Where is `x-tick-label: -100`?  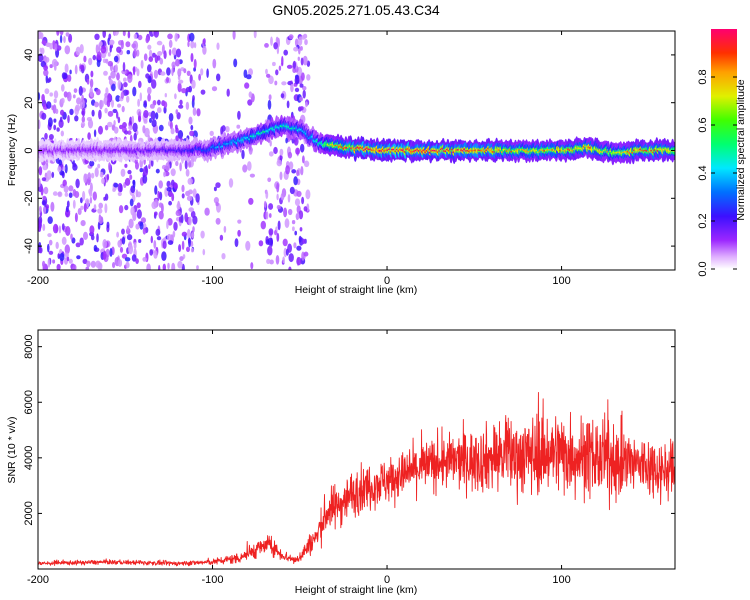 x-tick-label: -100 is located at coordinates (213, 281).